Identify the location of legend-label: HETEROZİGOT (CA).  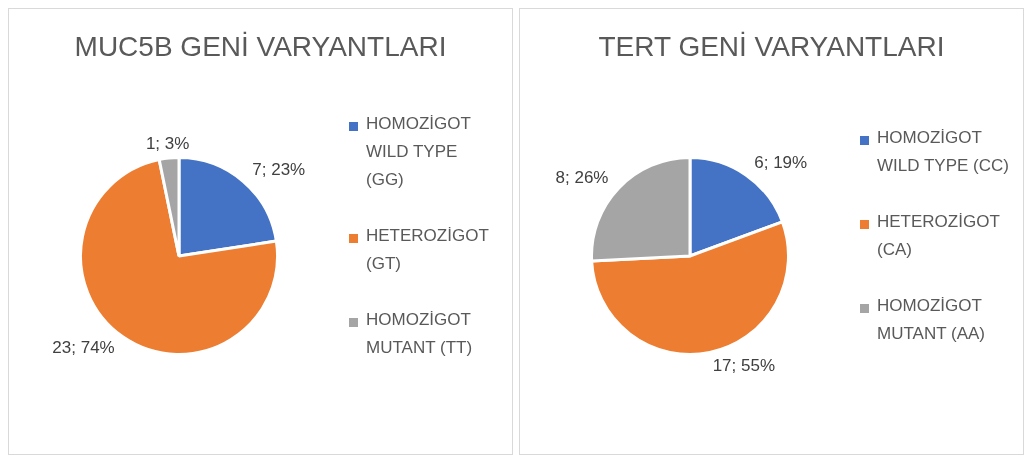
(939, 236).